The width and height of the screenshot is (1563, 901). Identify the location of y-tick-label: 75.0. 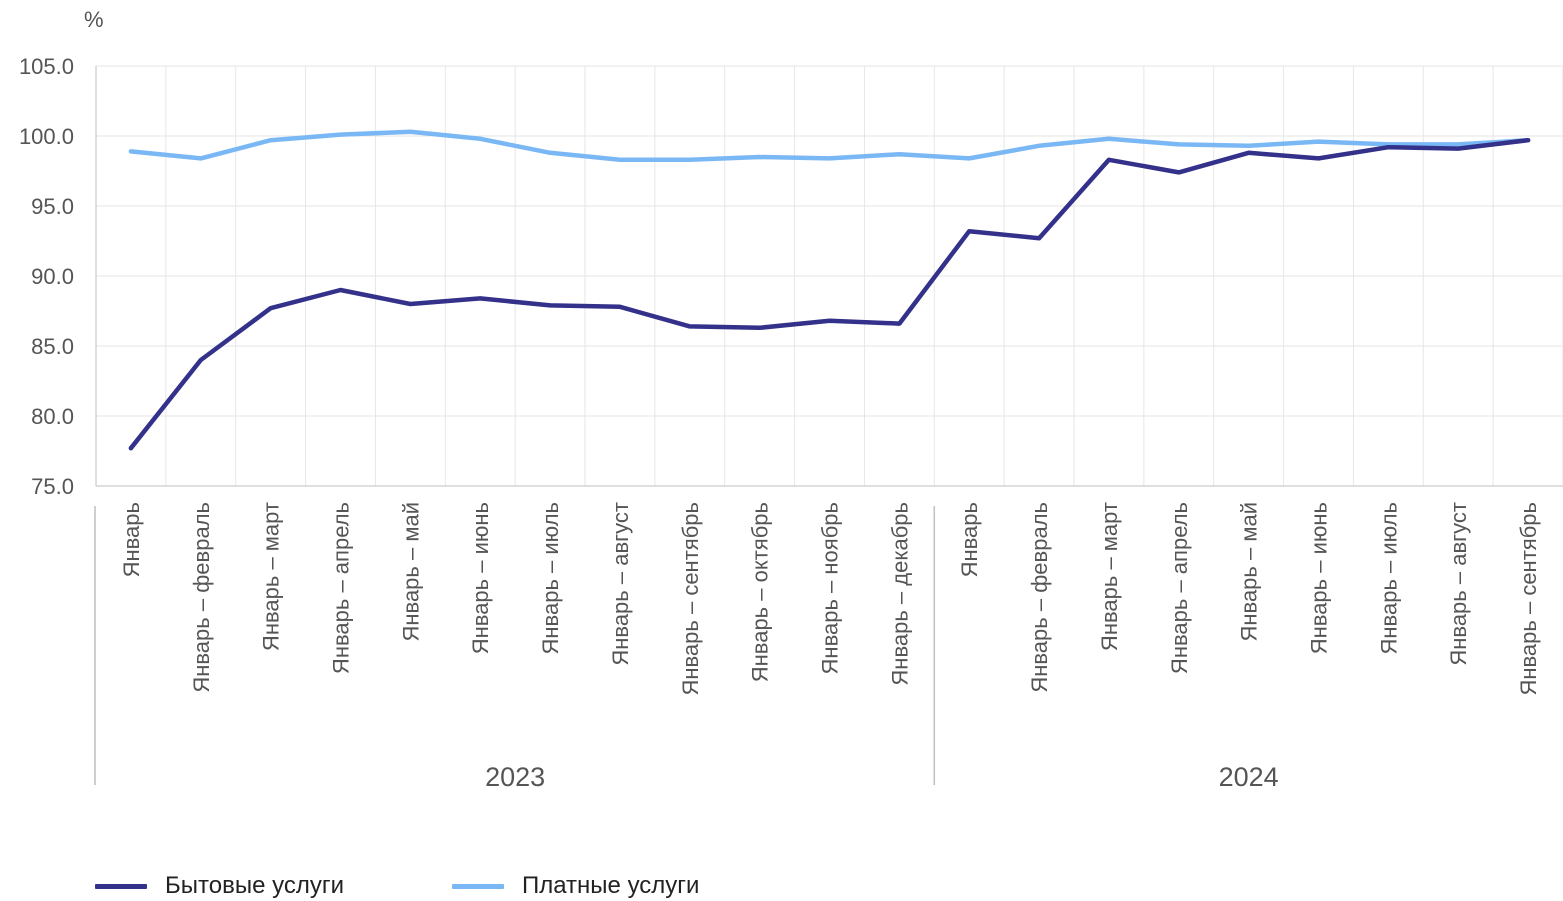
(52, 486).